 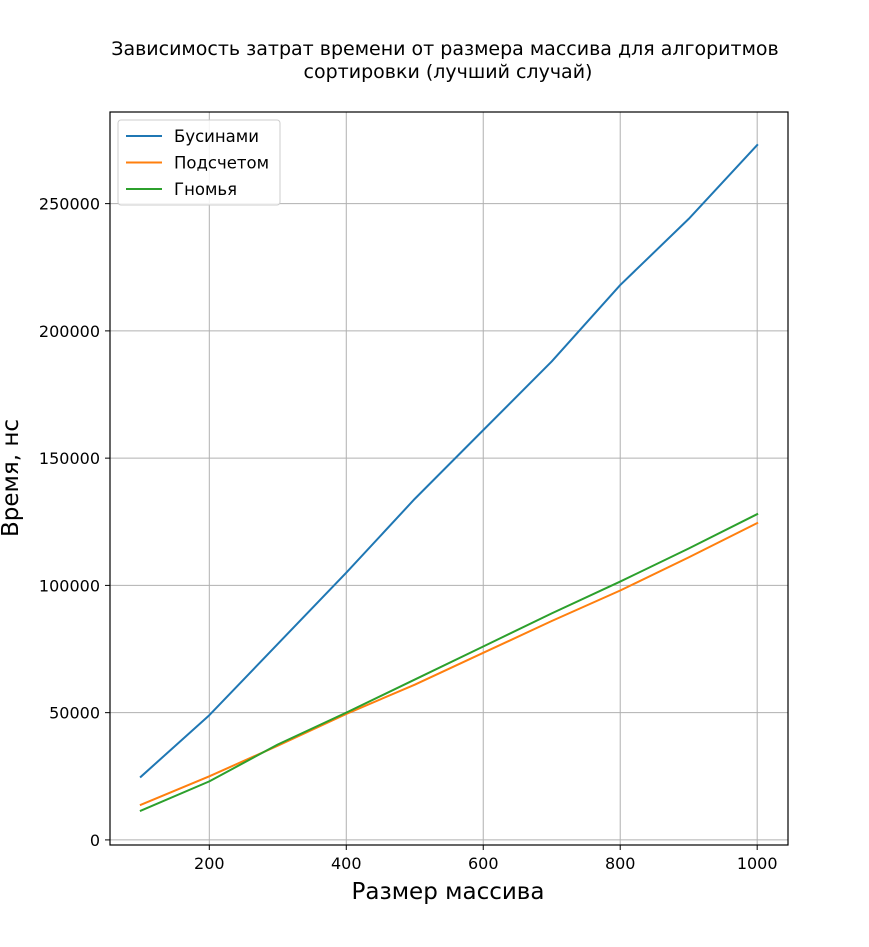 I want to click on x-tick-label: 1000, so click(x=757, y=863).